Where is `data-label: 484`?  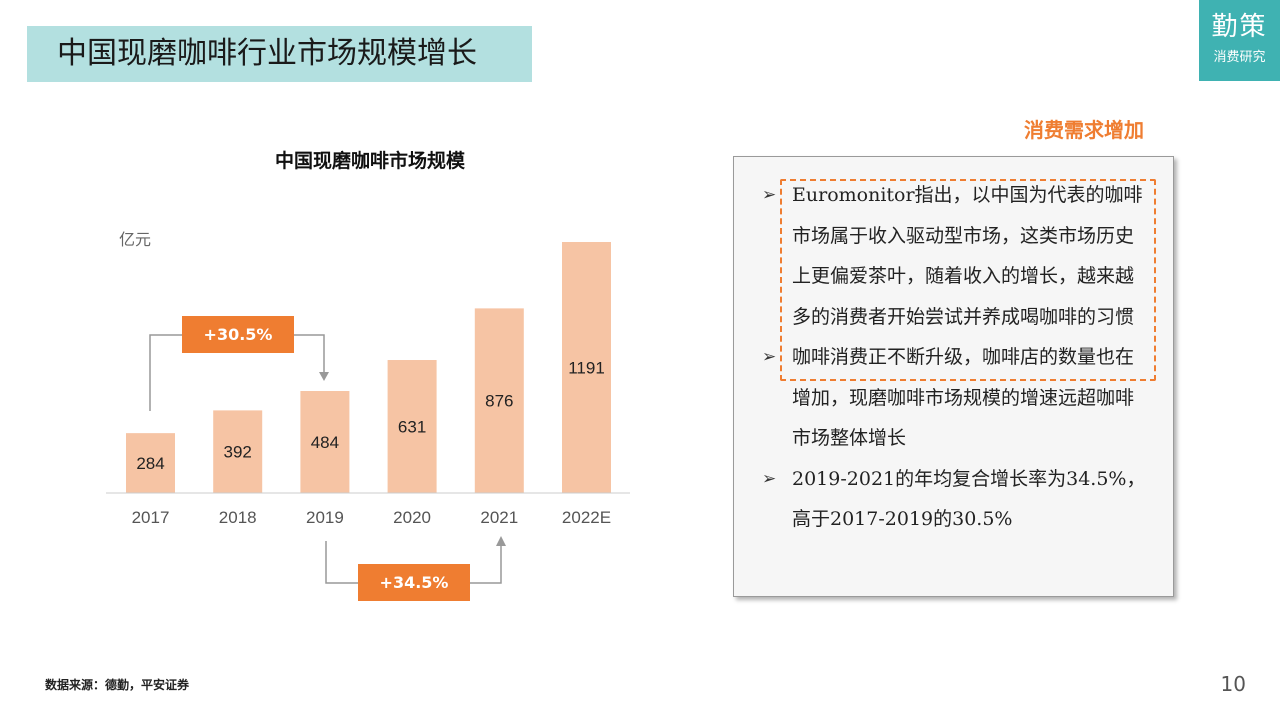 data-label: 484 is located at coordinates (325, 442).